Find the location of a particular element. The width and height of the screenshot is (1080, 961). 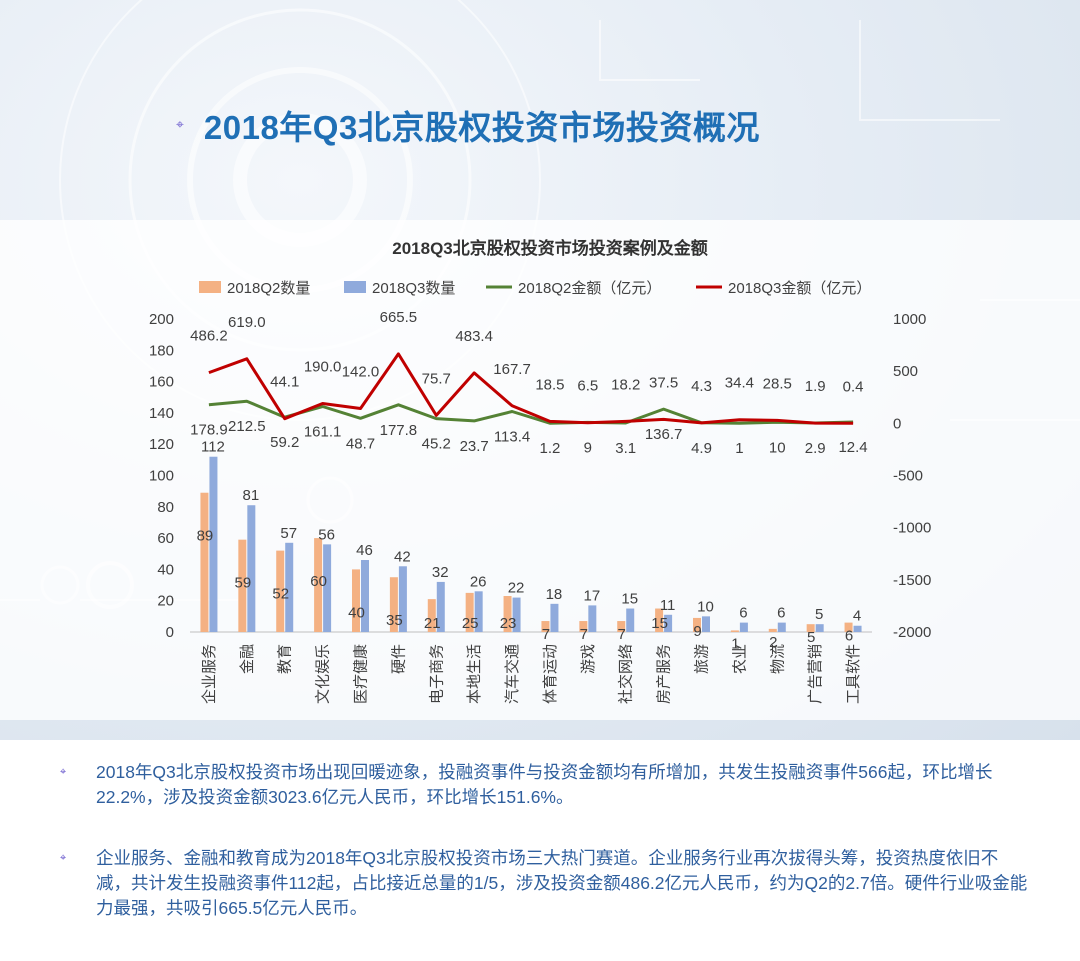

label-q2-amount: 161.1 is located at coordinates (323, 432).